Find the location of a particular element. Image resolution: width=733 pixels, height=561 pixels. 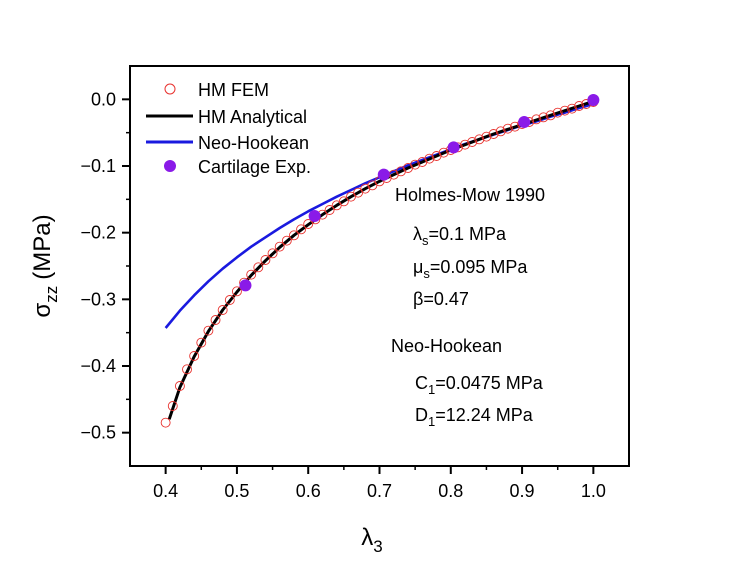

annotation-hm-mu-symbol: μ is located at coordinates (418, 267).